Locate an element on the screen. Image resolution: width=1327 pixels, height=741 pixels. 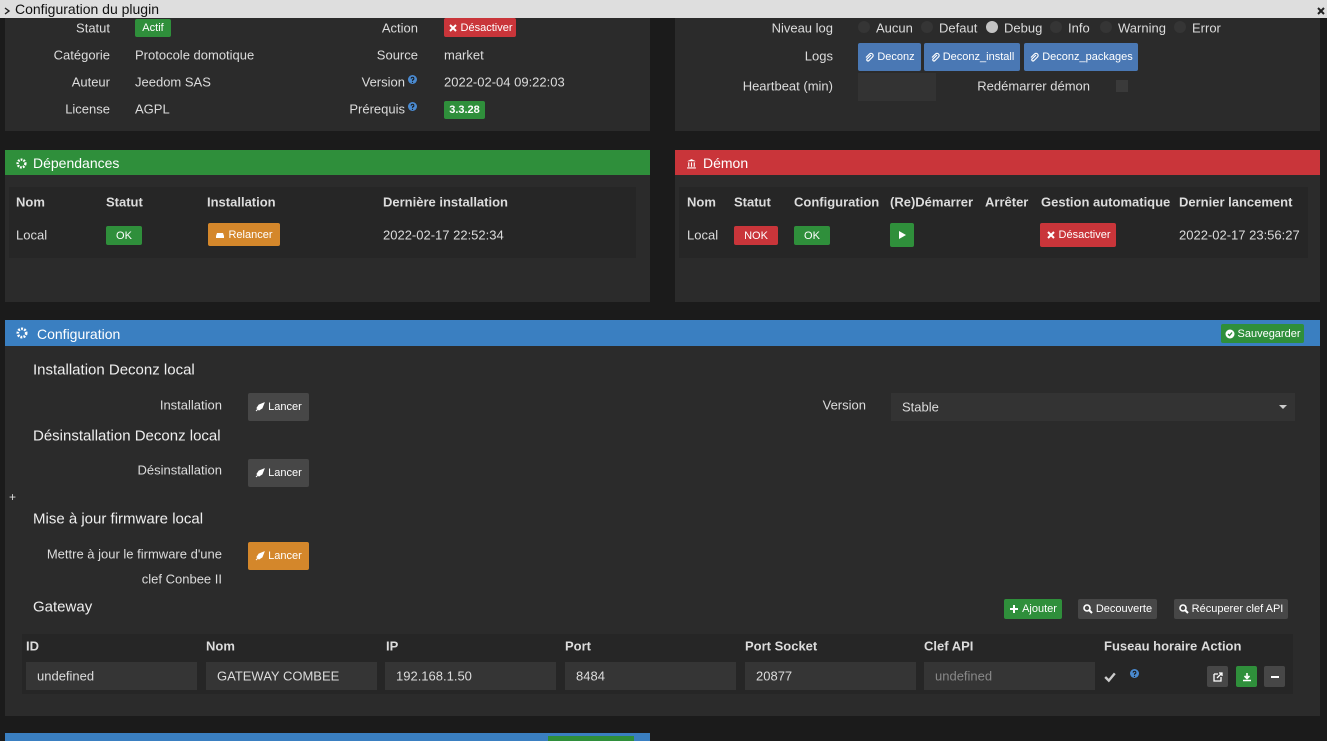
section-heading: Gateway is located at coordinates (63, 607).